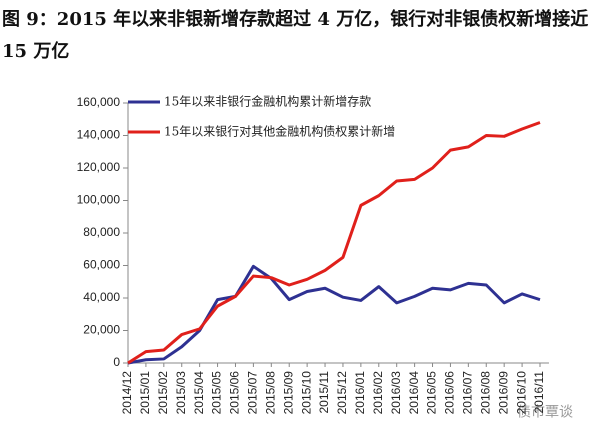 The width and height of the screenshot is (615, 441). What do you see at coordinates (414, 393) in the screenshot?
I see `x-tick-label: 2016/04` at bounding box center [414, 393].